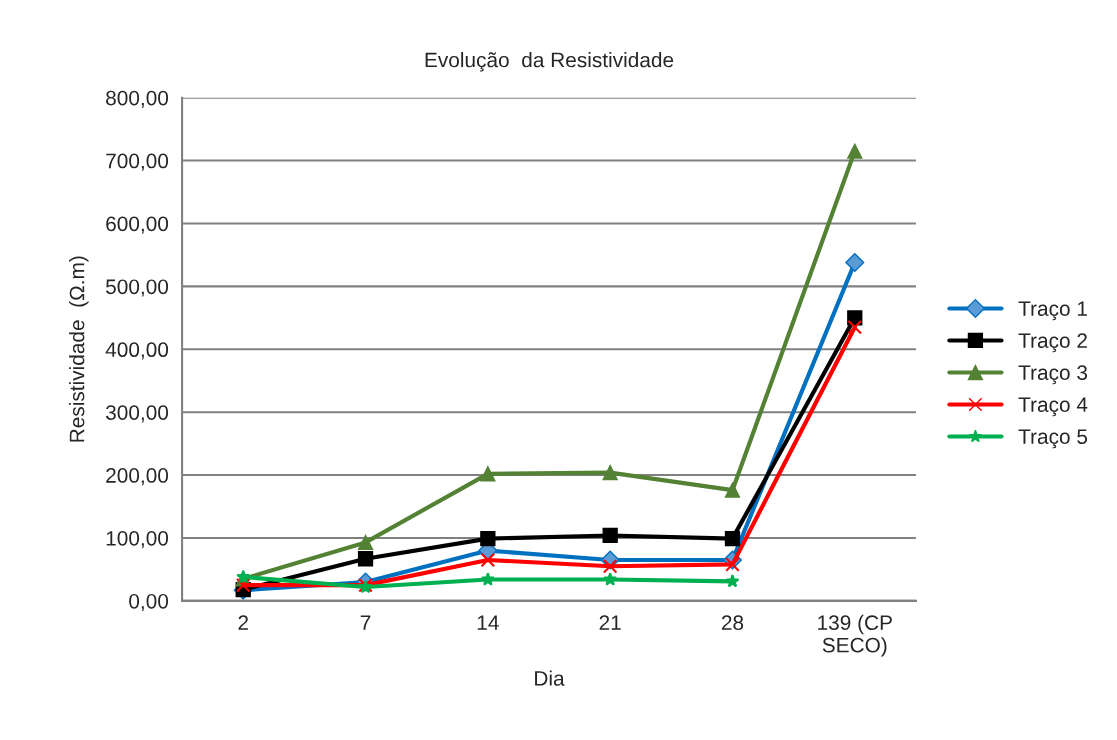 Image resolution: width=1117 pixels, height=740 pixels. I want to click on x-axis-title: Dia, so click(550, 678).